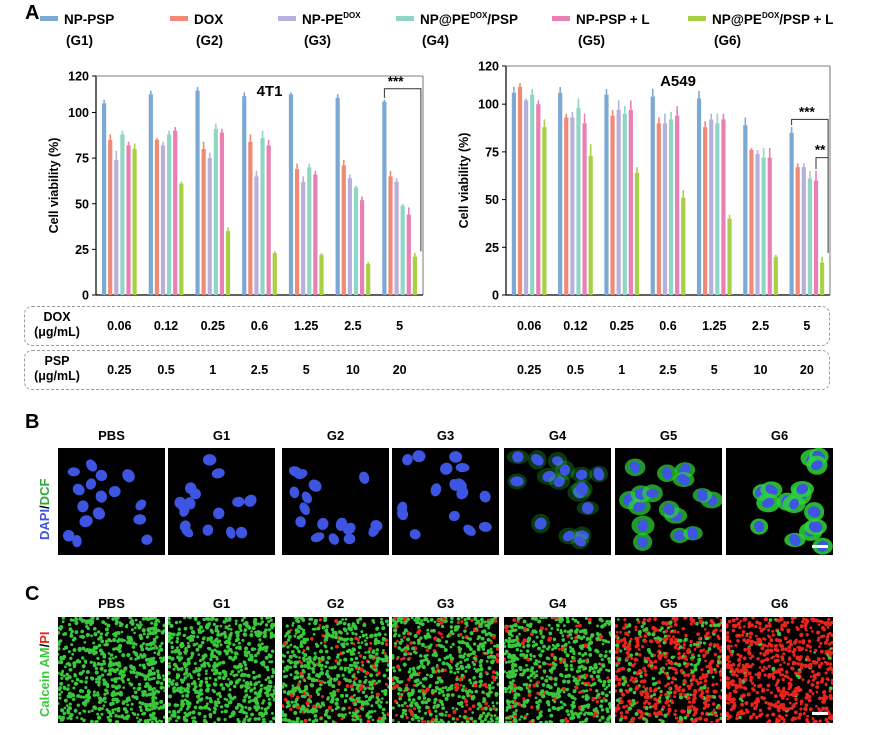 Image resolution: width=874 pixels, height=735 pixels. I want to click on cell-image, so click(444, 495).